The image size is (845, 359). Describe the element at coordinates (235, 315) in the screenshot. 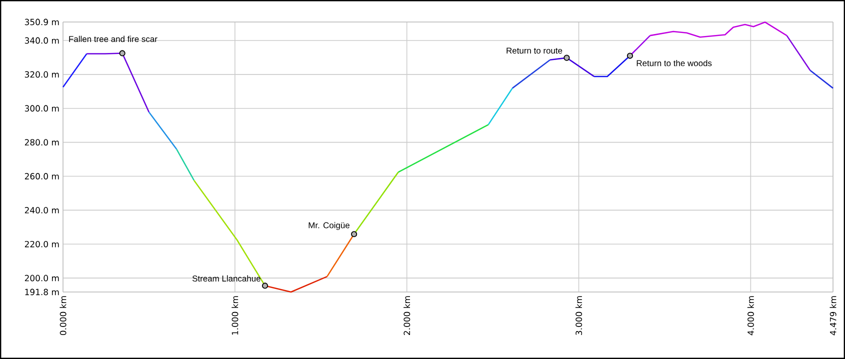

I see `x-tick-label: 1.000 km` at that location.